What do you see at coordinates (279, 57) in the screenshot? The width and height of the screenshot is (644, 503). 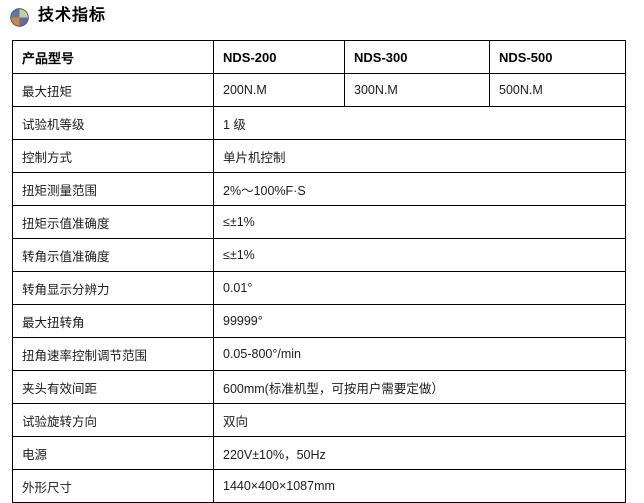 I see `table-cell-value: NDS-200` at bounding box center [279, 57].